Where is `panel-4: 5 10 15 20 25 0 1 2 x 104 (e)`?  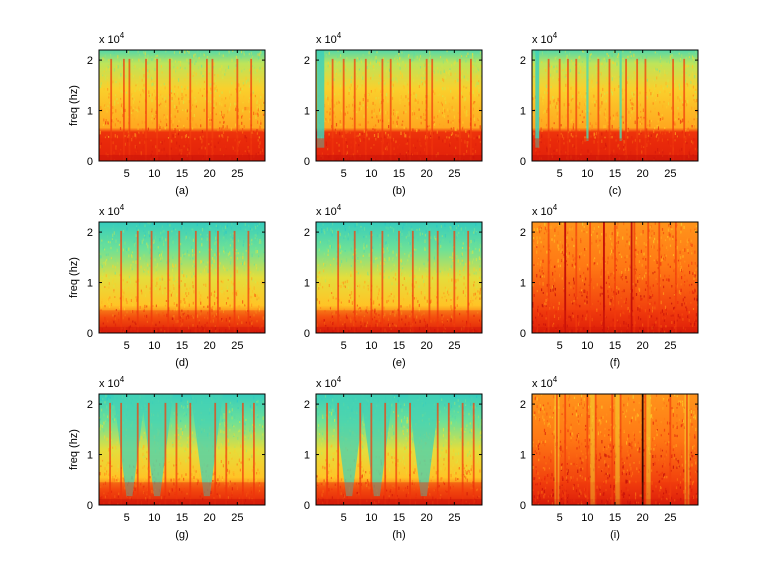
panel-4: 5 10 15 20 25 0 1 2 x 104 (e) is located at coordinates (393, 286).